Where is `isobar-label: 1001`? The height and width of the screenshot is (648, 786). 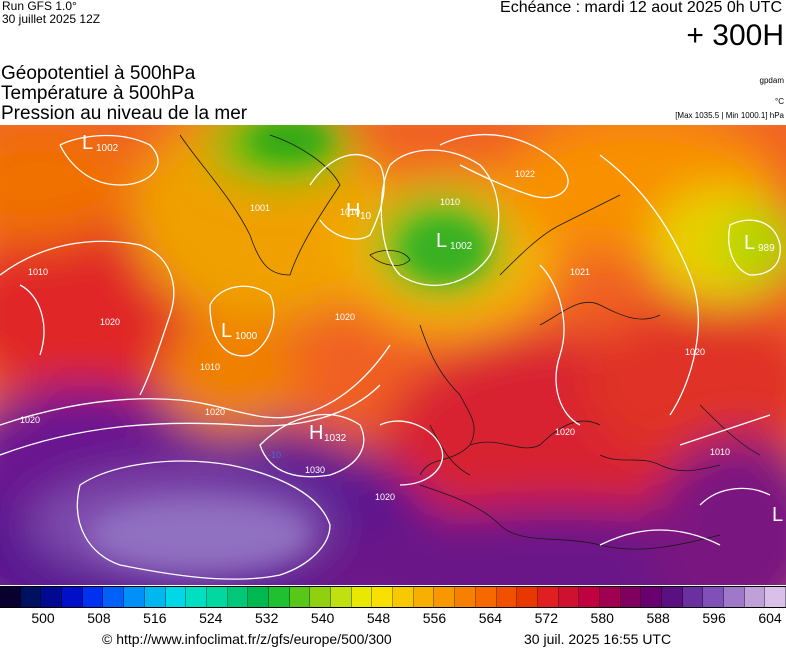
isobar-label: 1001 is located at coordinates (260, 208).